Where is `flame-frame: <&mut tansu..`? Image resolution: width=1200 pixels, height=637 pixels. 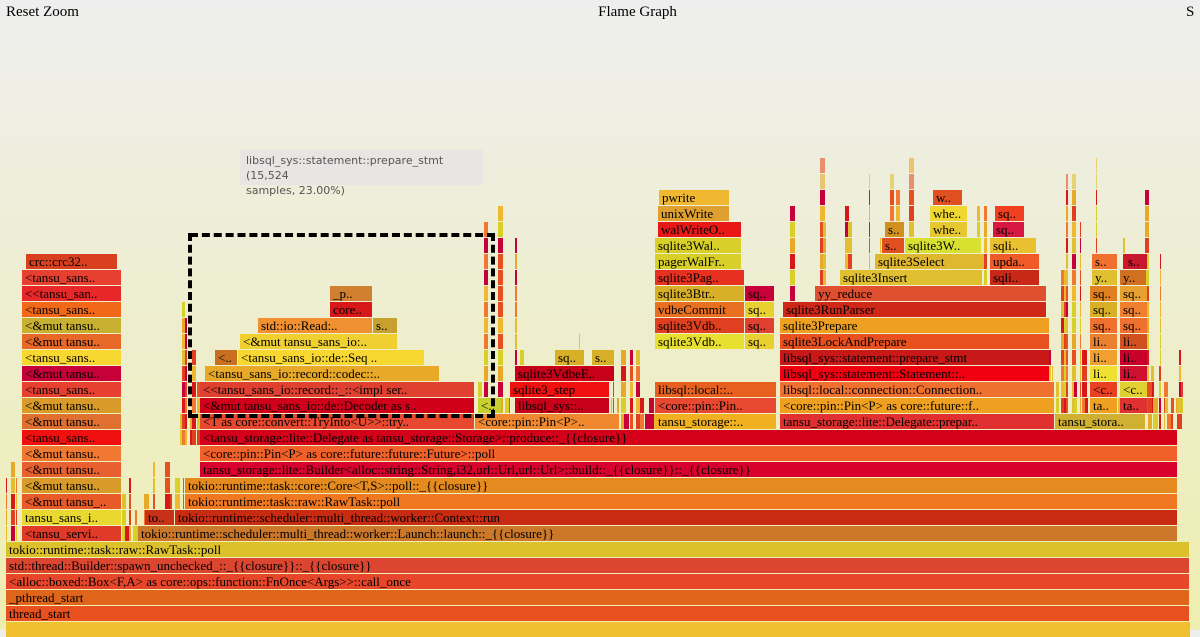 flame-frame: <&mut tansu.. is located at coordinates (71, 341).